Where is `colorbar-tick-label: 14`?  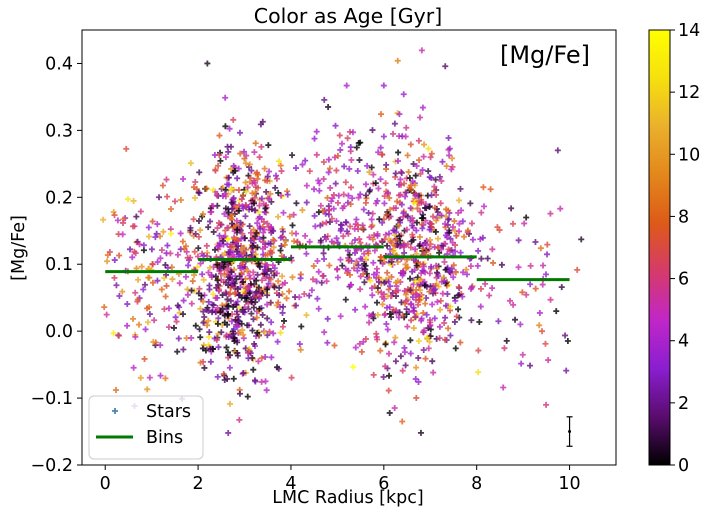
colorbar-tick-label: 14 is located at coordinates (689, 31).